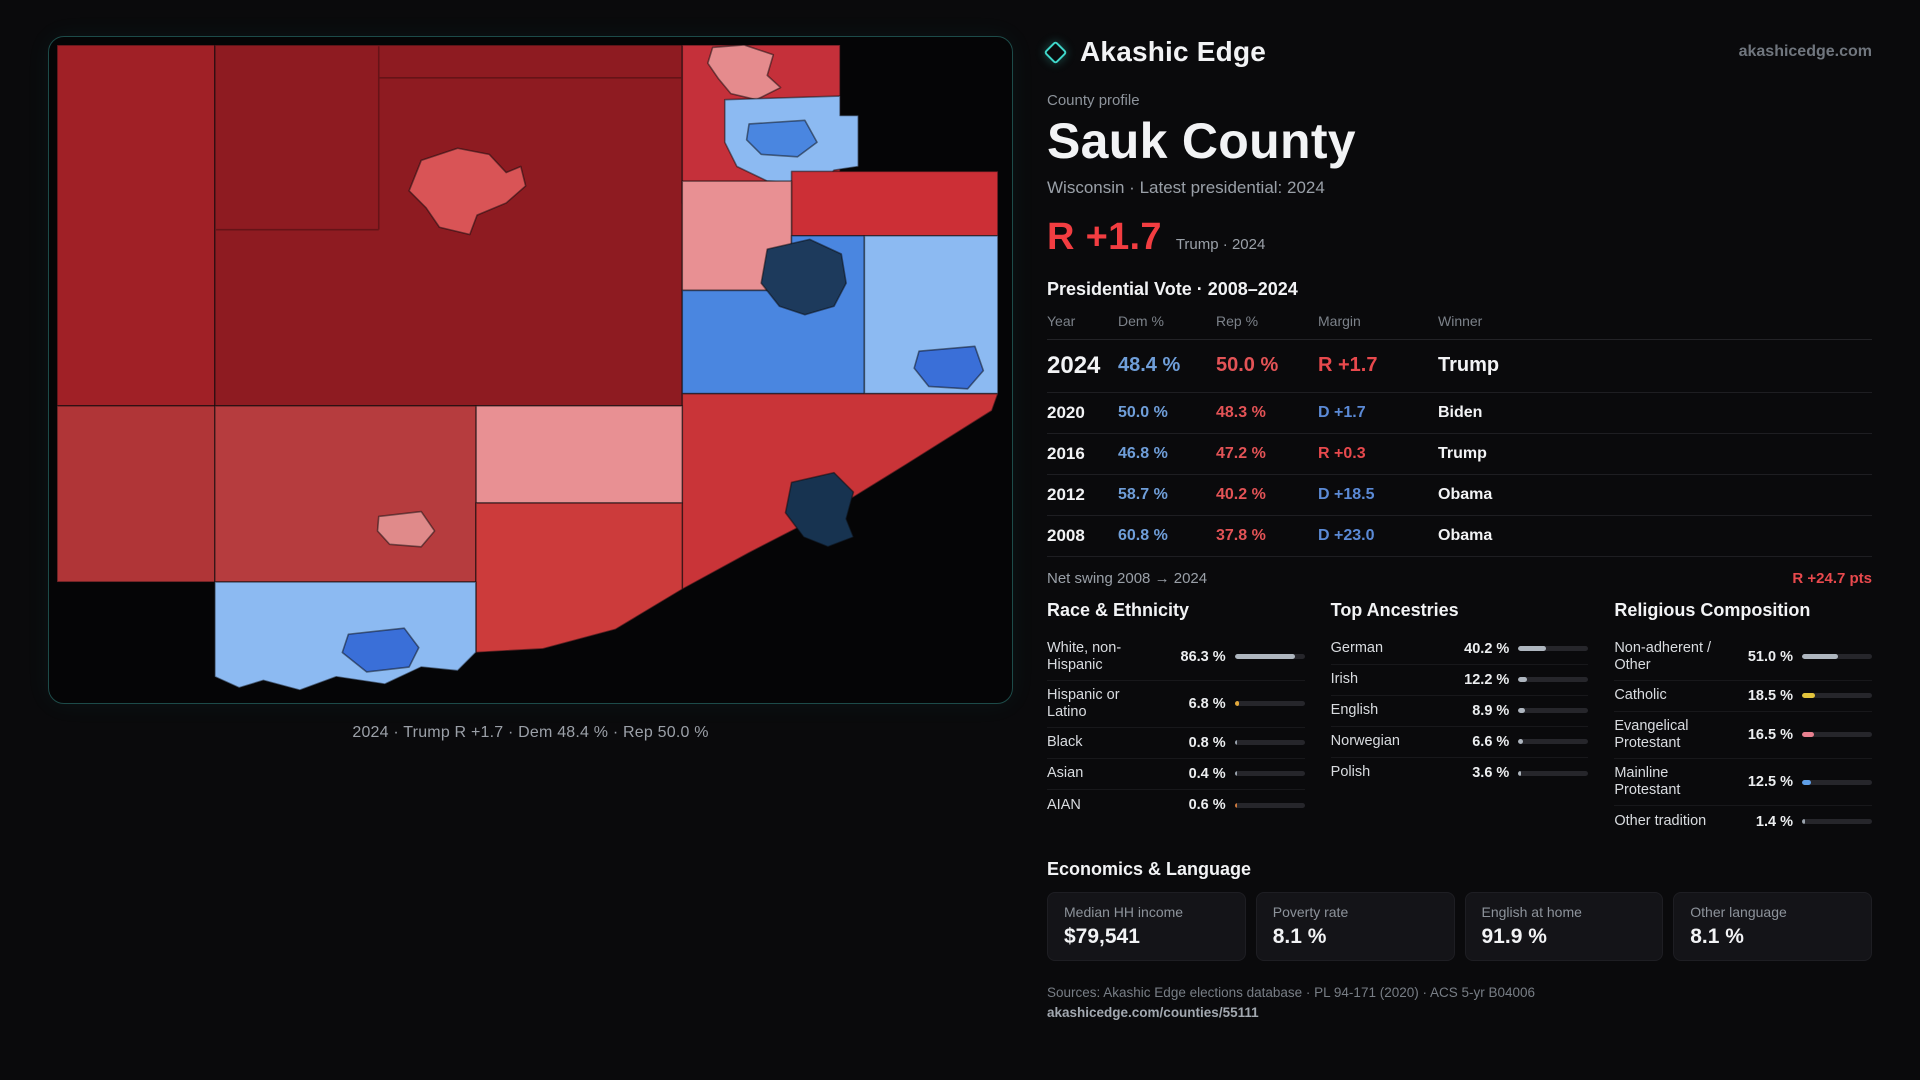 This screenshot has width=1920, height=1080. What do you see at coordinates (1153, 1013) in the screenshot?
I see `county-permalink: akashicedge.com/counties/55111` at bounding box center [1153, 1013].